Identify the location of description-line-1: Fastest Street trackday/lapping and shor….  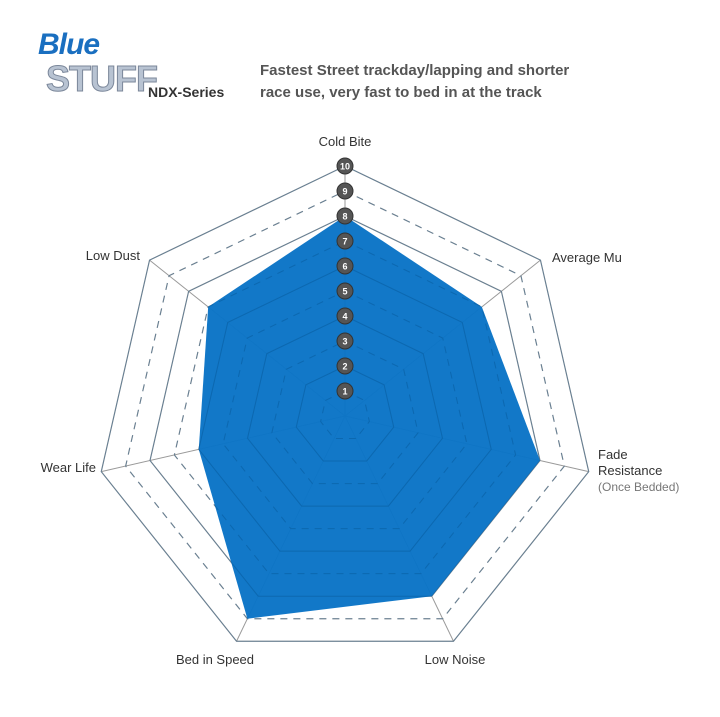
(415, 70).